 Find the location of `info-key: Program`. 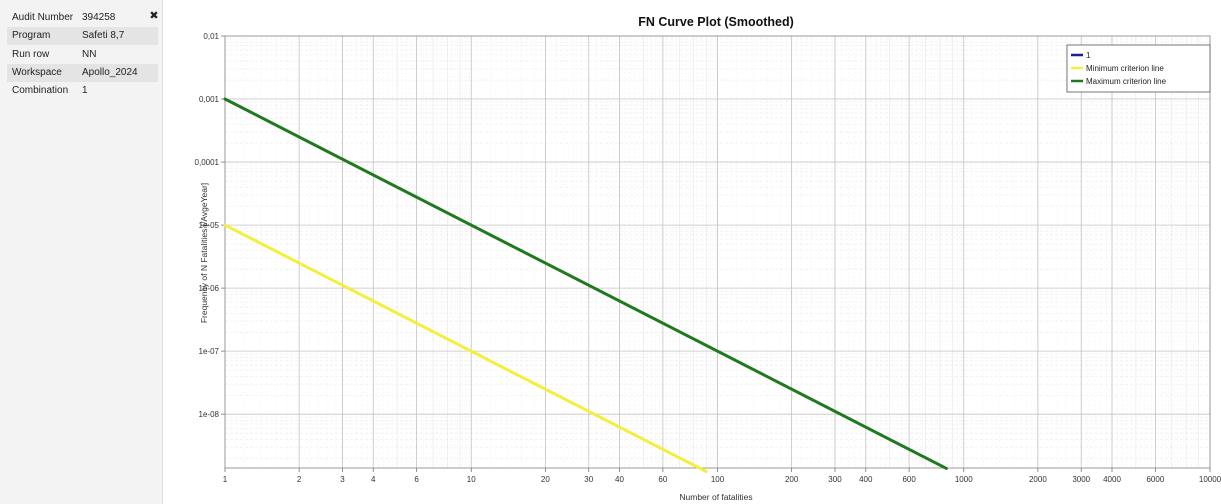

info-key: Program is located at coordinates (31, 35).